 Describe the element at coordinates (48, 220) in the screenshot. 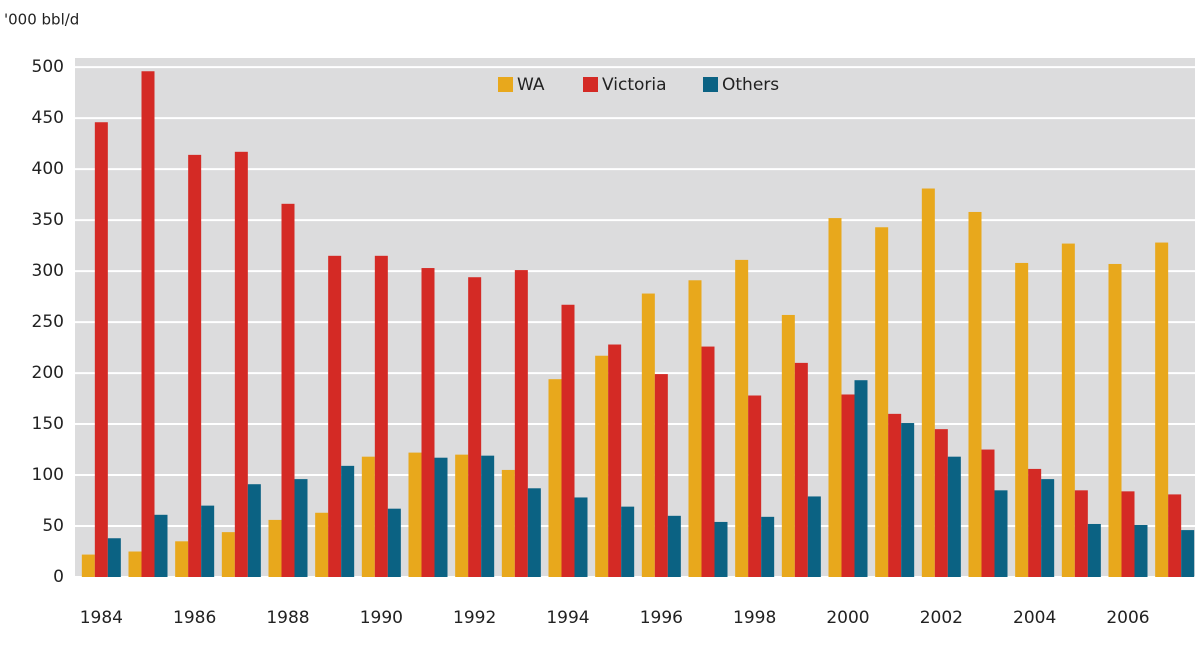

I see `y-tick-label: 350` at that location.